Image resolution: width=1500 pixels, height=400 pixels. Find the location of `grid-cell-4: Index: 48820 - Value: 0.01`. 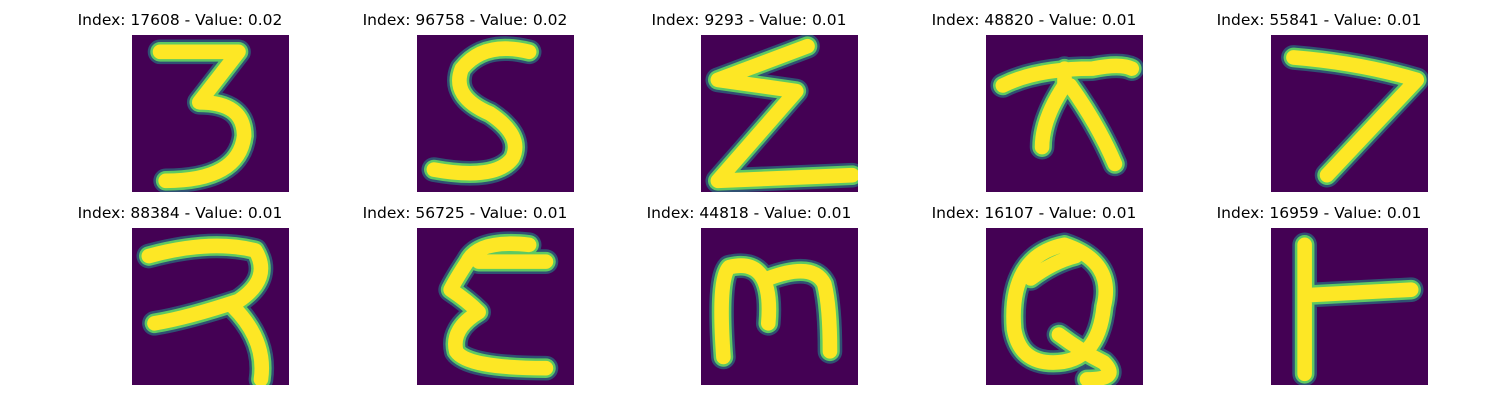

grid-cell-4: Index: 48820 - Value: 0.01 is located at coordinates (1034, 96).